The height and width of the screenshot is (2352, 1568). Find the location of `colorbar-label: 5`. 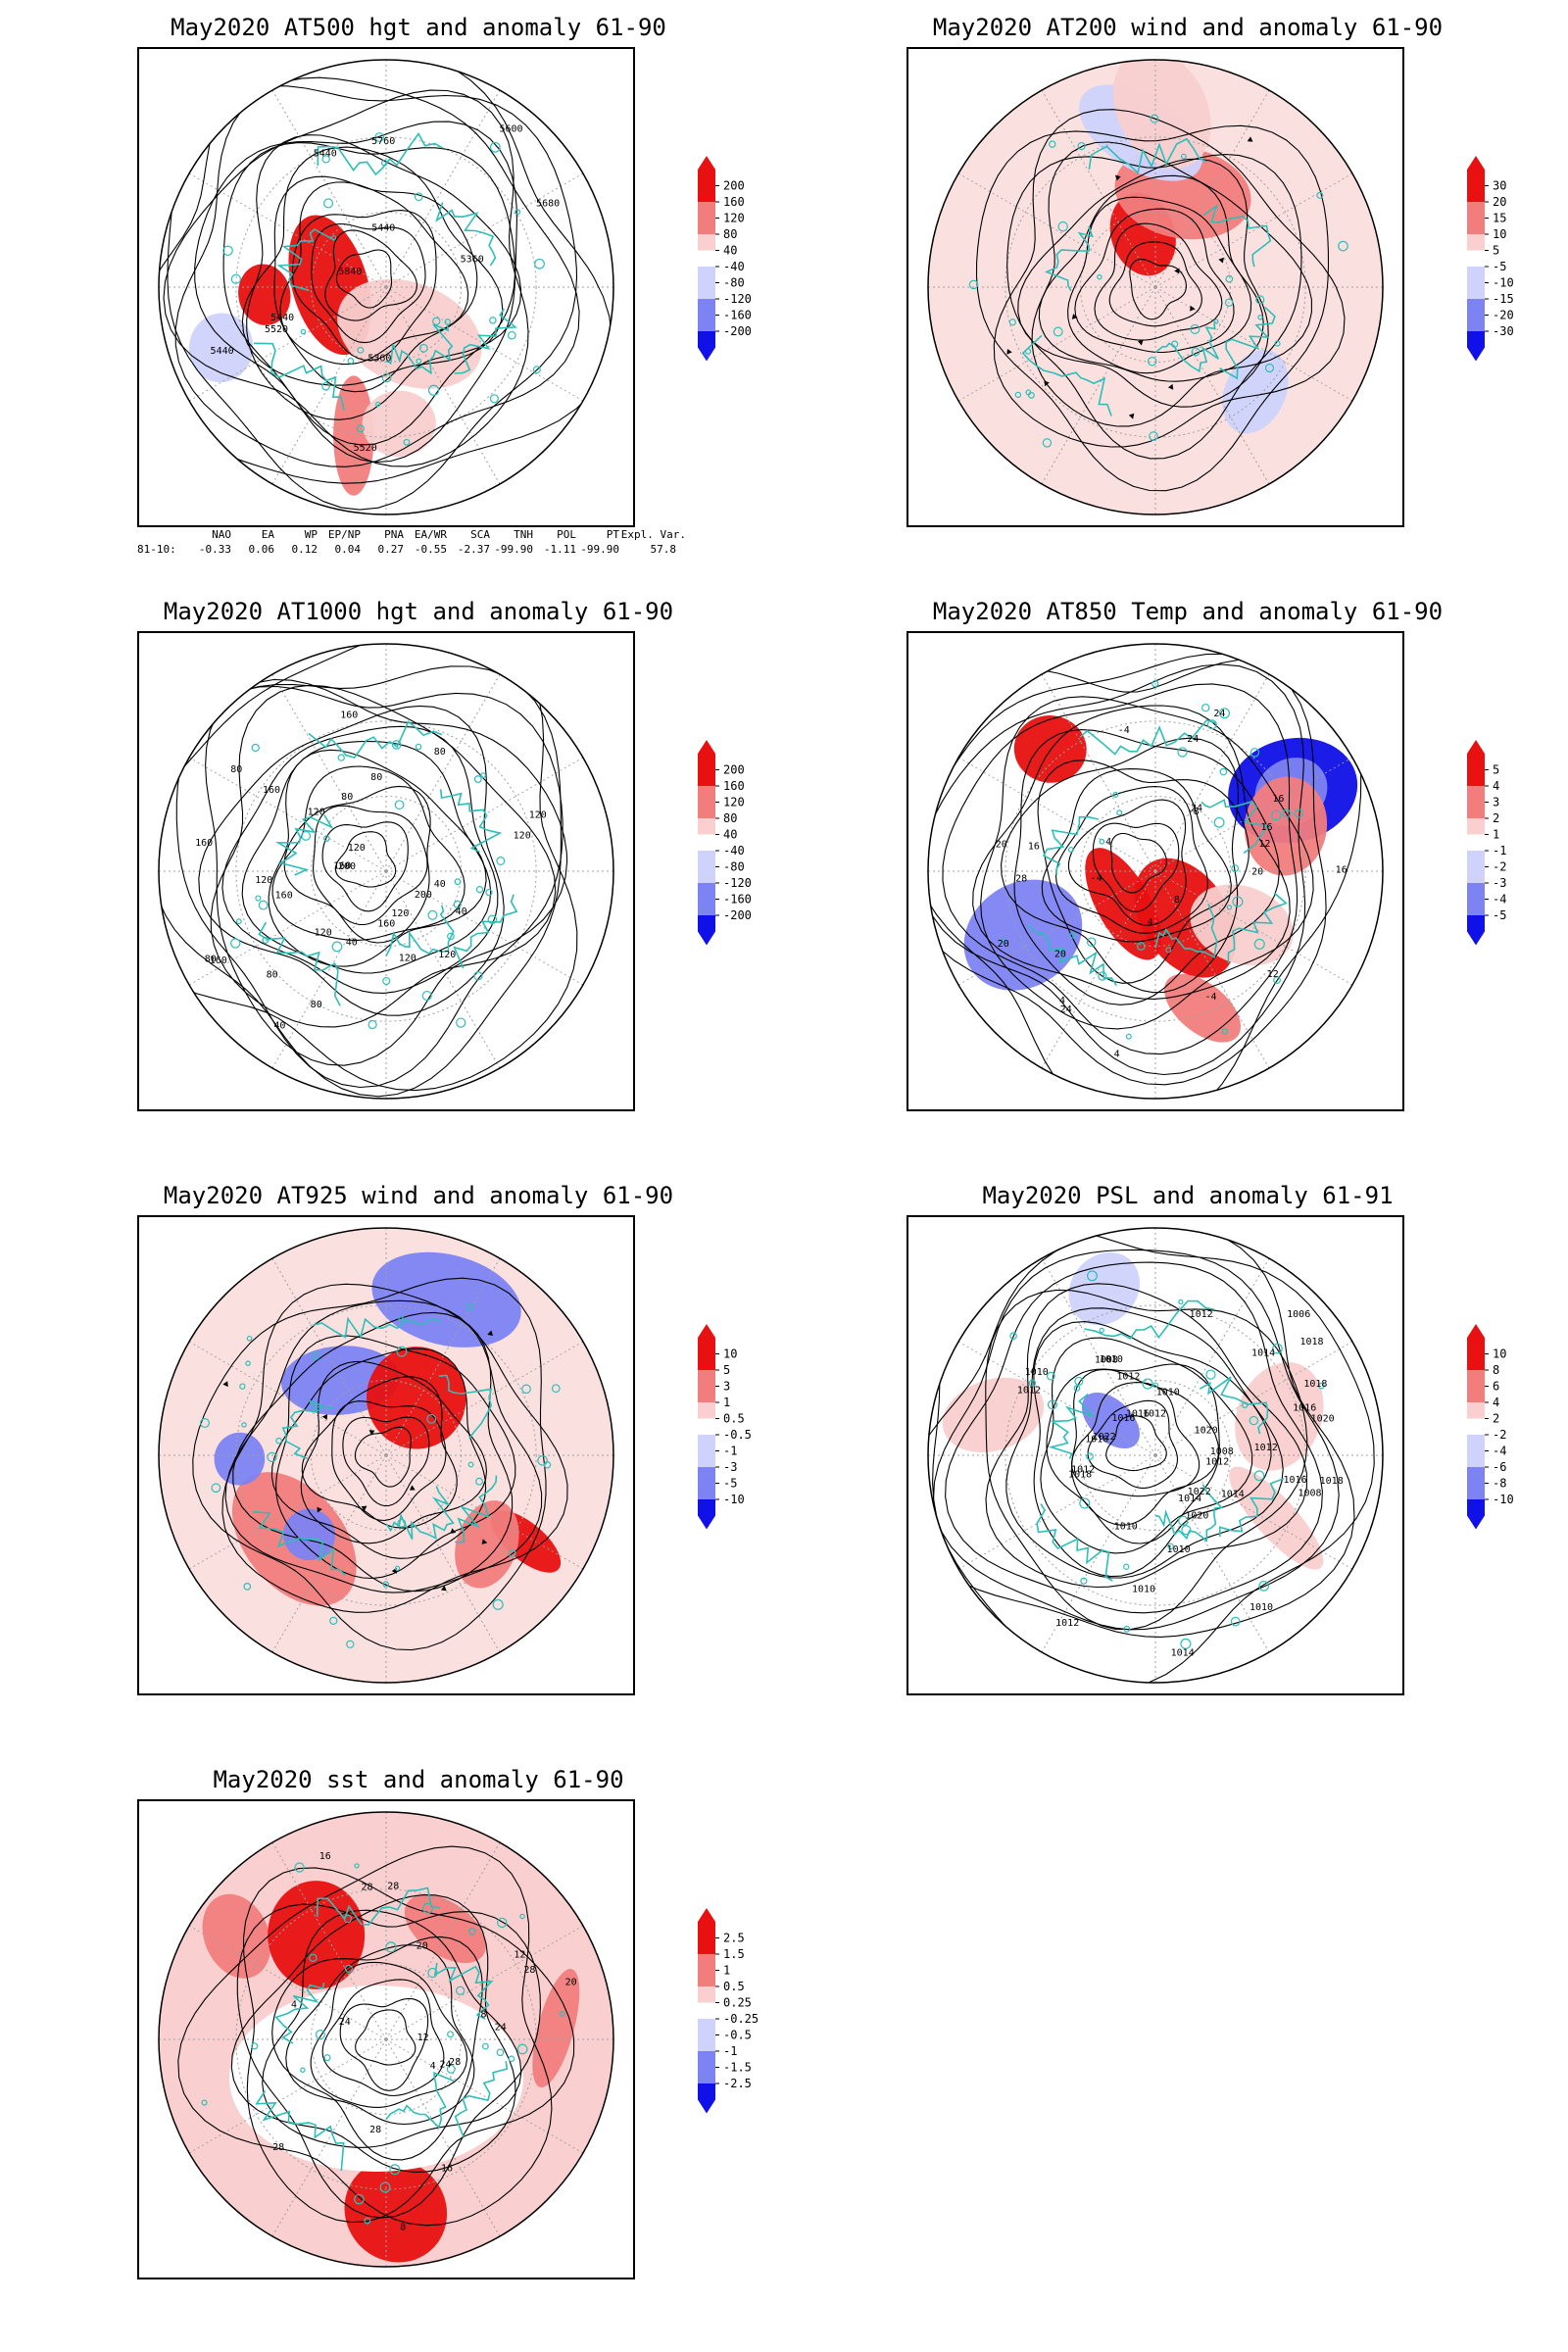

colorbar-label: 5 is located at coordinates (726, 1370).